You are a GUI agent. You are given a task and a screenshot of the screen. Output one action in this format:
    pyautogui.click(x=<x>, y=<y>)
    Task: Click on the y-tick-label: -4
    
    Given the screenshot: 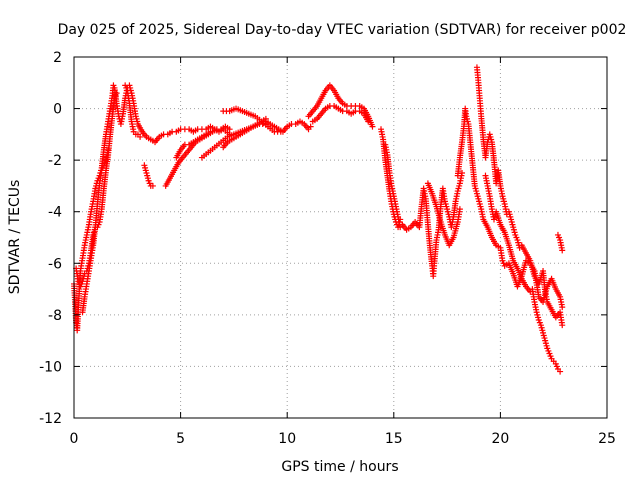 What is the action you would take?
    pyautogui.click(x=55, y=213)
    